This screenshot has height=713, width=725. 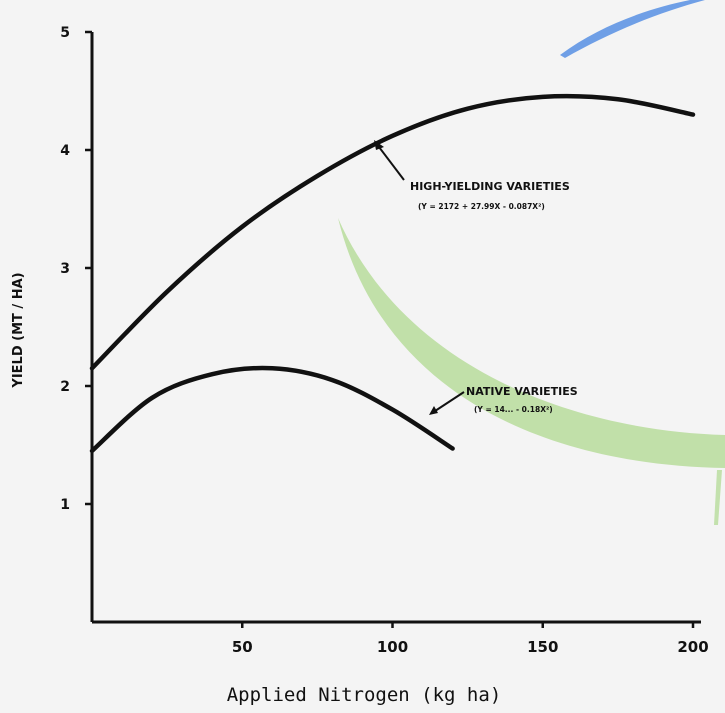 What do you see at coordinates (481, 206) in the screenshot?
I see `series-equation-high-yielding: (Y = 2172 + 27.99X - 0.087X²)` at bounding box center [481, 206].